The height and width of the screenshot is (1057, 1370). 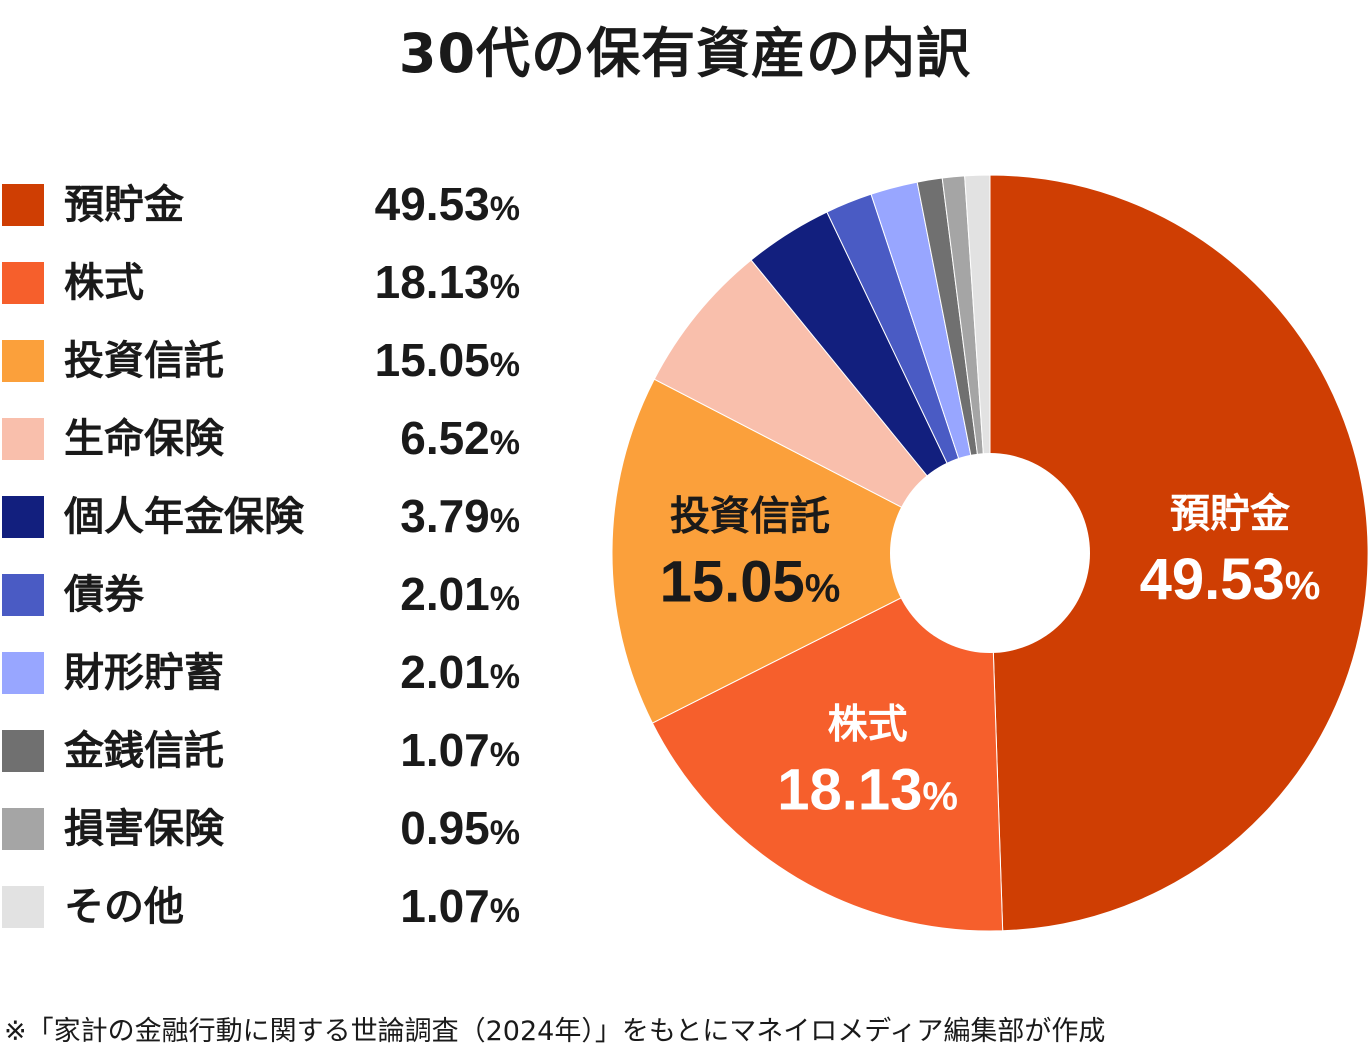 I want to click on legend-value: 6.52%, so click(x=460, y=438).